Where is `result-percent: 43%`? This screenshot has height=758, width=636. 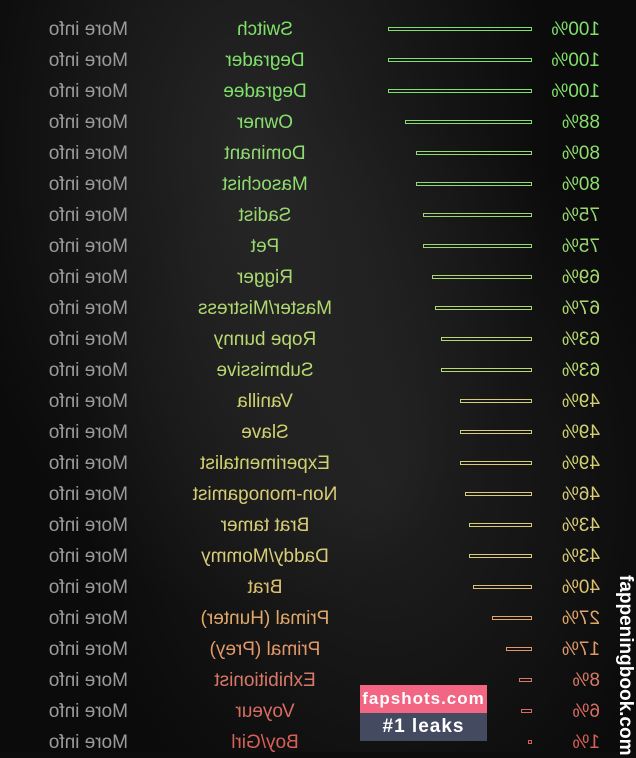 result-percent: 43% is located at coordinates (580, 525).